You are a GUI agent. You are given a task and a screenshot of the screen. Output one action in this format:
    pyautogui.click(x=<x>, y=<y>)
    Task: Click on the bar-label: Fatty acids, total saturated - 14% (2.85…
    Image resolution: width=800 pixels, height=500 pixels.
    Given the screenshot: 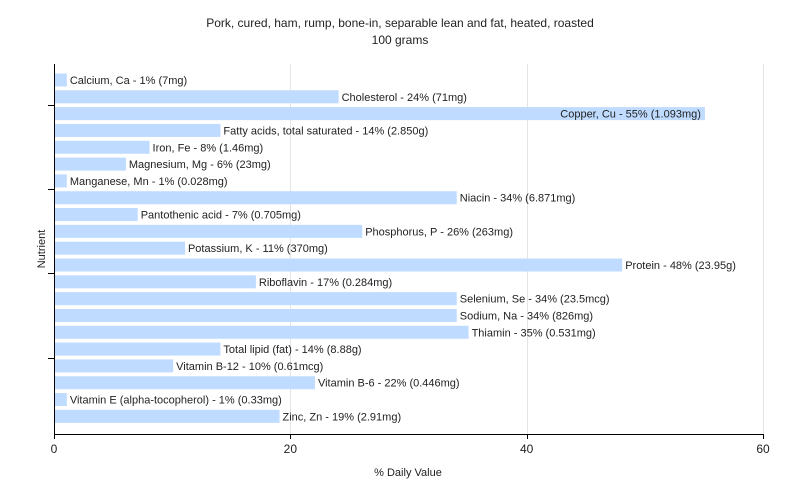 What is the action you would take?
    pyautogui.click(x=325, y=131)
    